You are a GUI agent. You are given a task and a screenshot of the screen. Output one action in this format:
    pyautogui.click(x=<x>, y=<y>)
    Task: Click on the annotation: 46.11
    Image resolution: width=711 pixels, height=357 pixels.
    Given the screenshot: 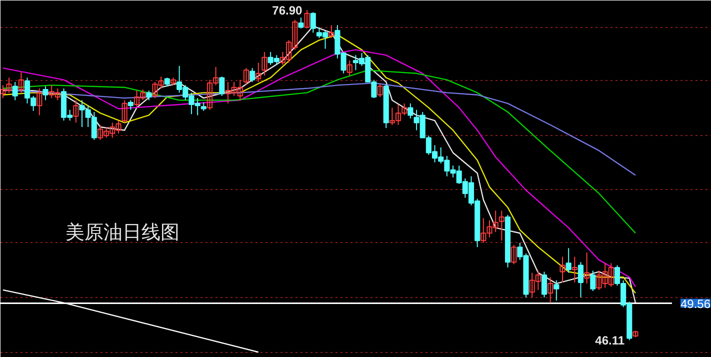 What is the action you would take?
    pyautogui.click(x=610, y=341)
    